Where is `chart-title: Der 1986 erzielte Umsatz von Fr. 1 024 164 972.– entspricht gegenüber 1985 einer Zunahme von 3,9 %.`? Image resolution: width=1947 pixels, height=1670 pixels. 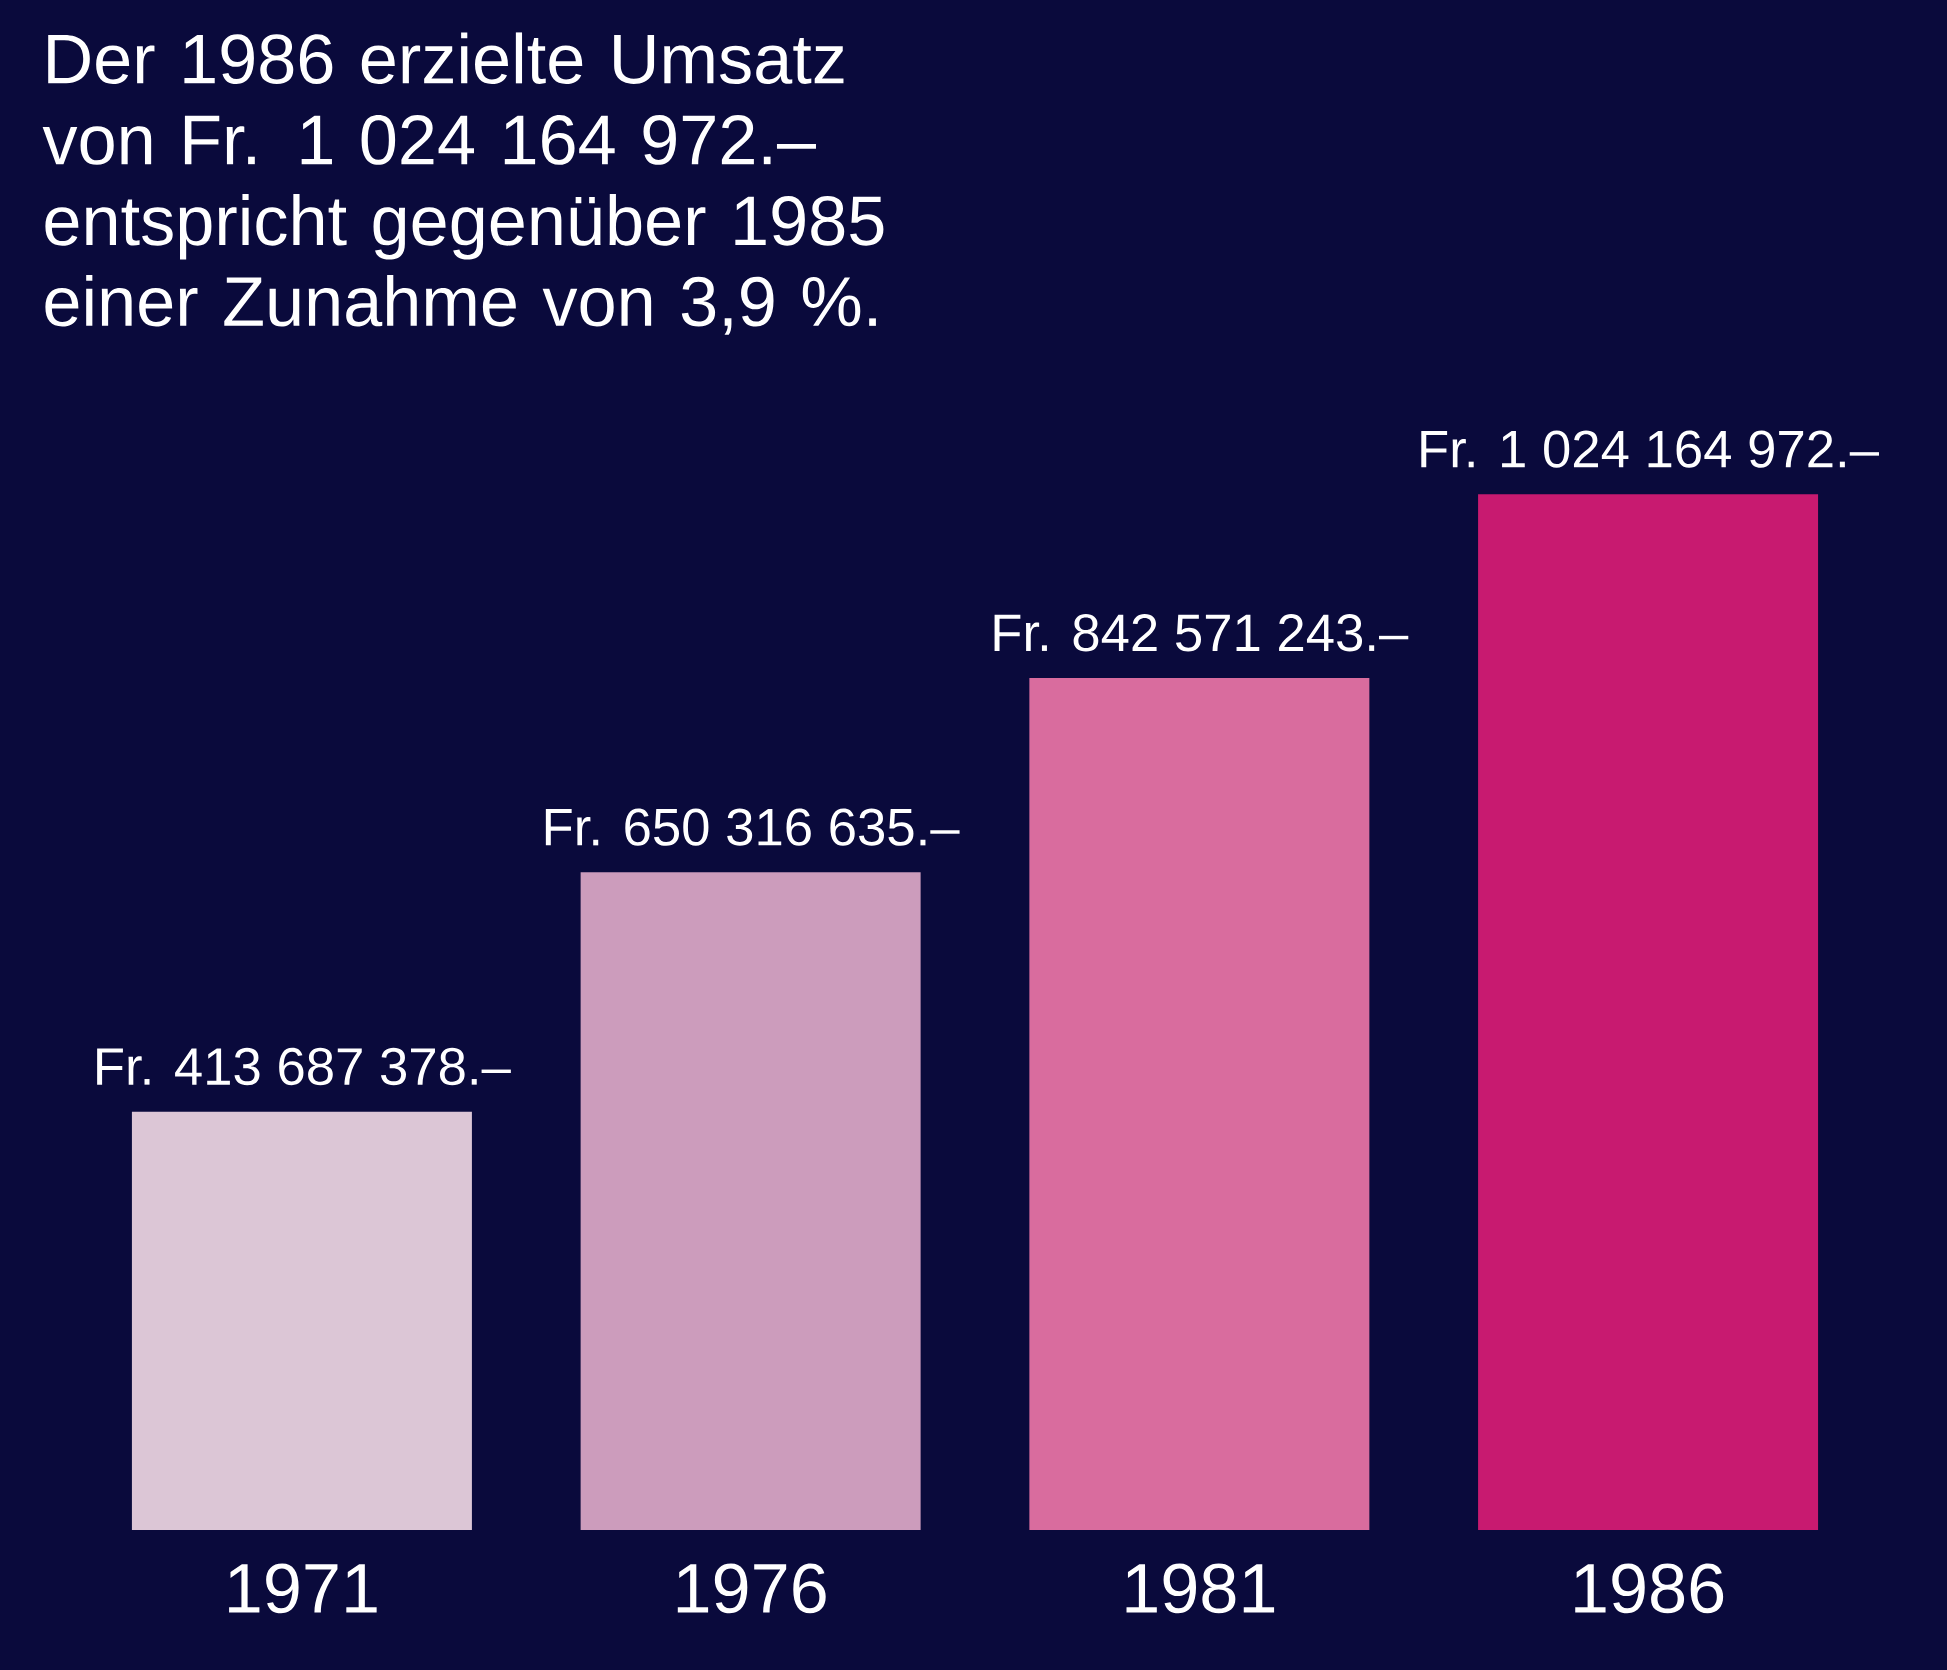
chart-title: Der 1986 erzielte Umsatz von Fr. 1 024 164 972.– entspricht gegenüber 1985 einer Zunahme von 3,9 %. is located at coordinates (463, 183).